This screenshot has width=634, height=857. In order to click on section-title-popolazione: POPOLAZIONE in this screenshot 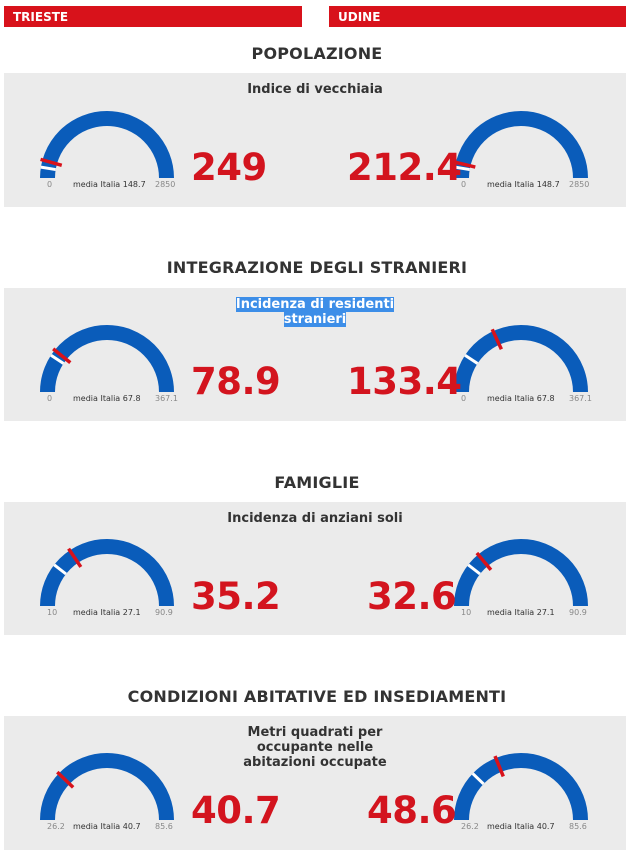, I will do `click(317, 53)`.